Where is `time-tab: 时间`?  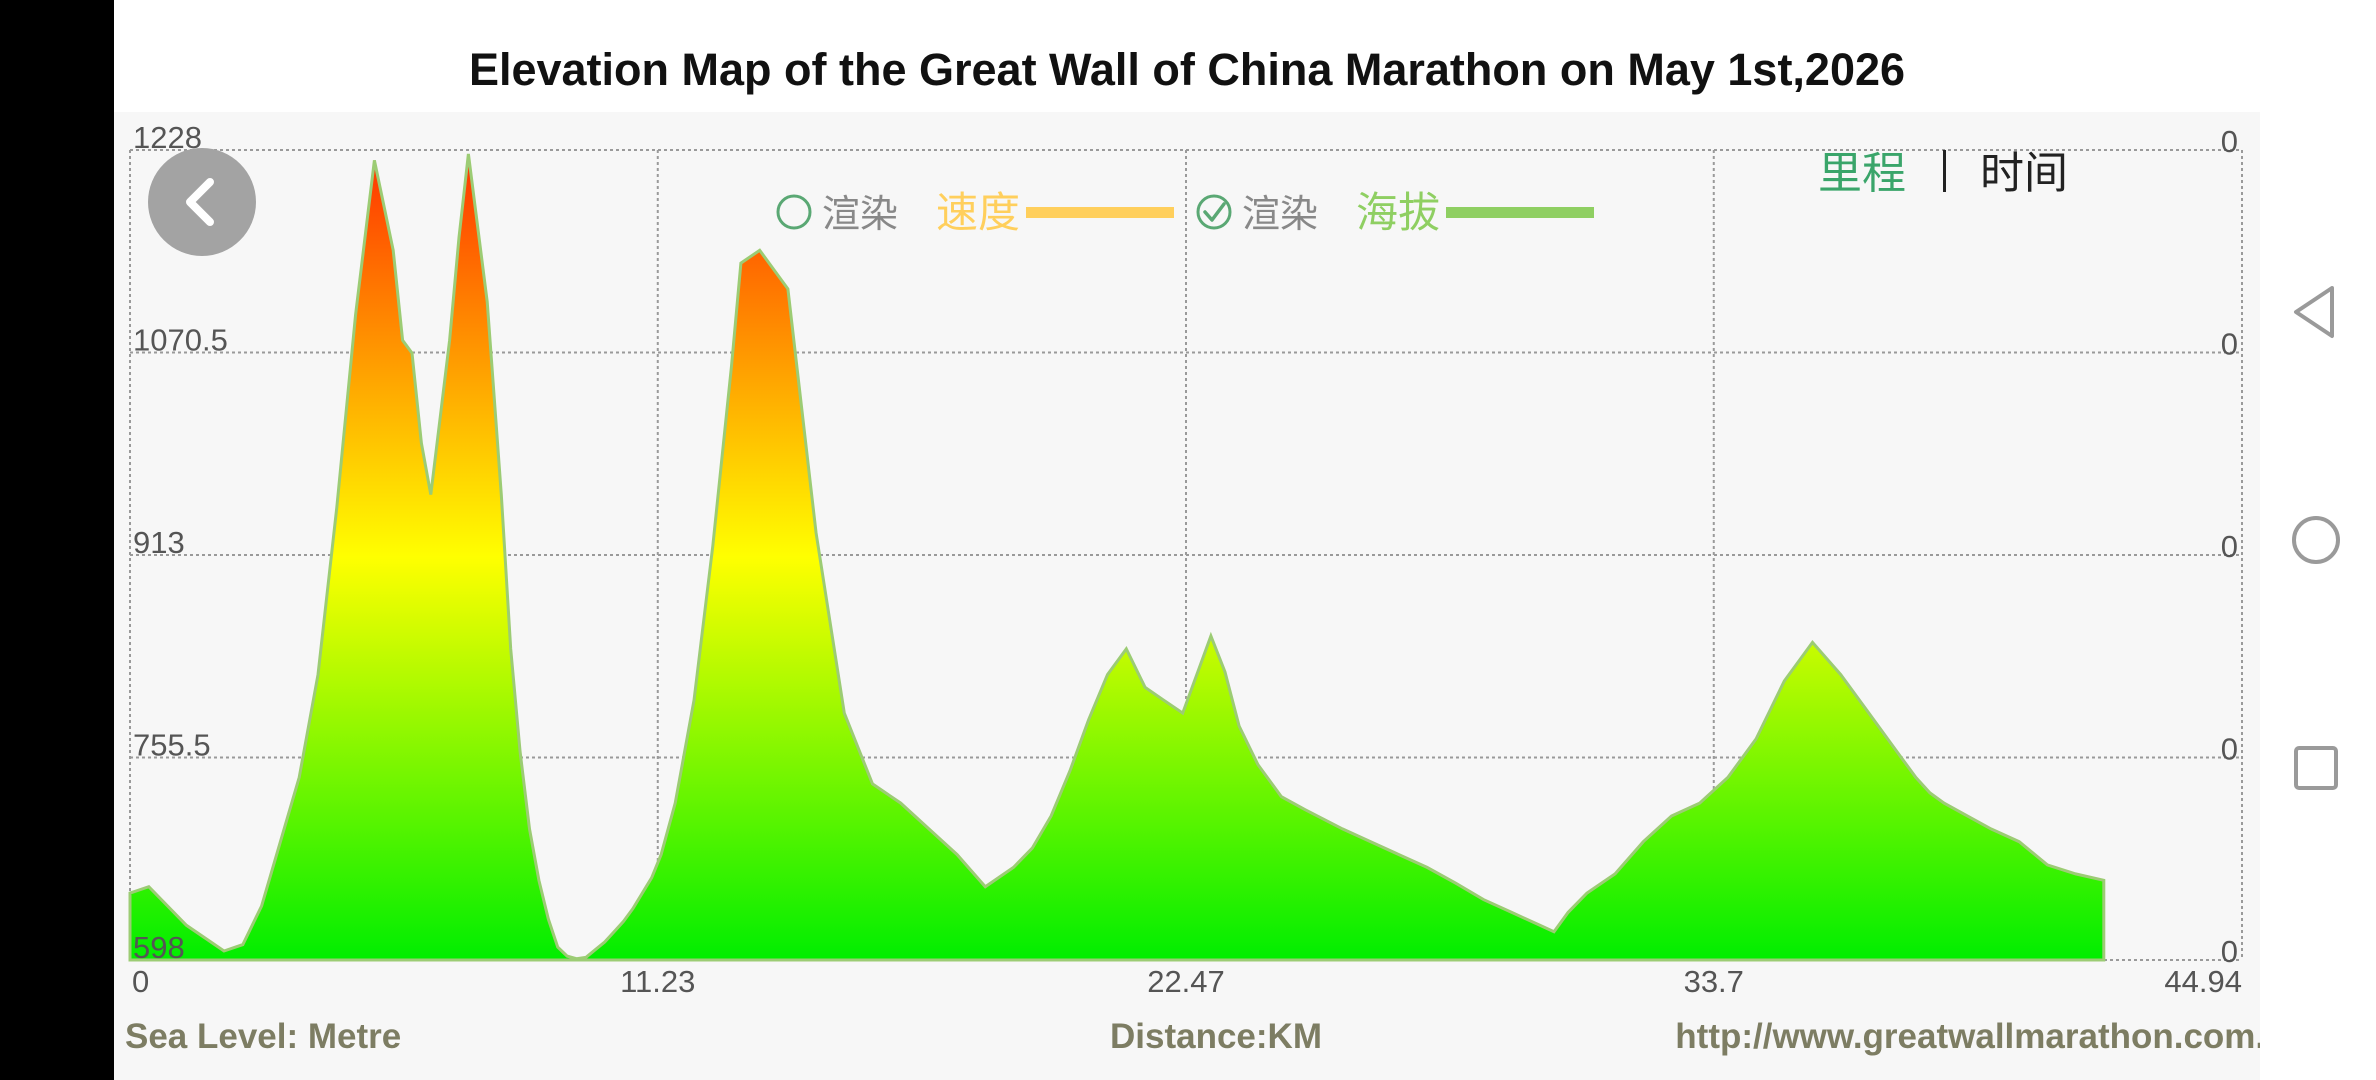
time-tab: 时间 is located at coordinates (2024, 173).